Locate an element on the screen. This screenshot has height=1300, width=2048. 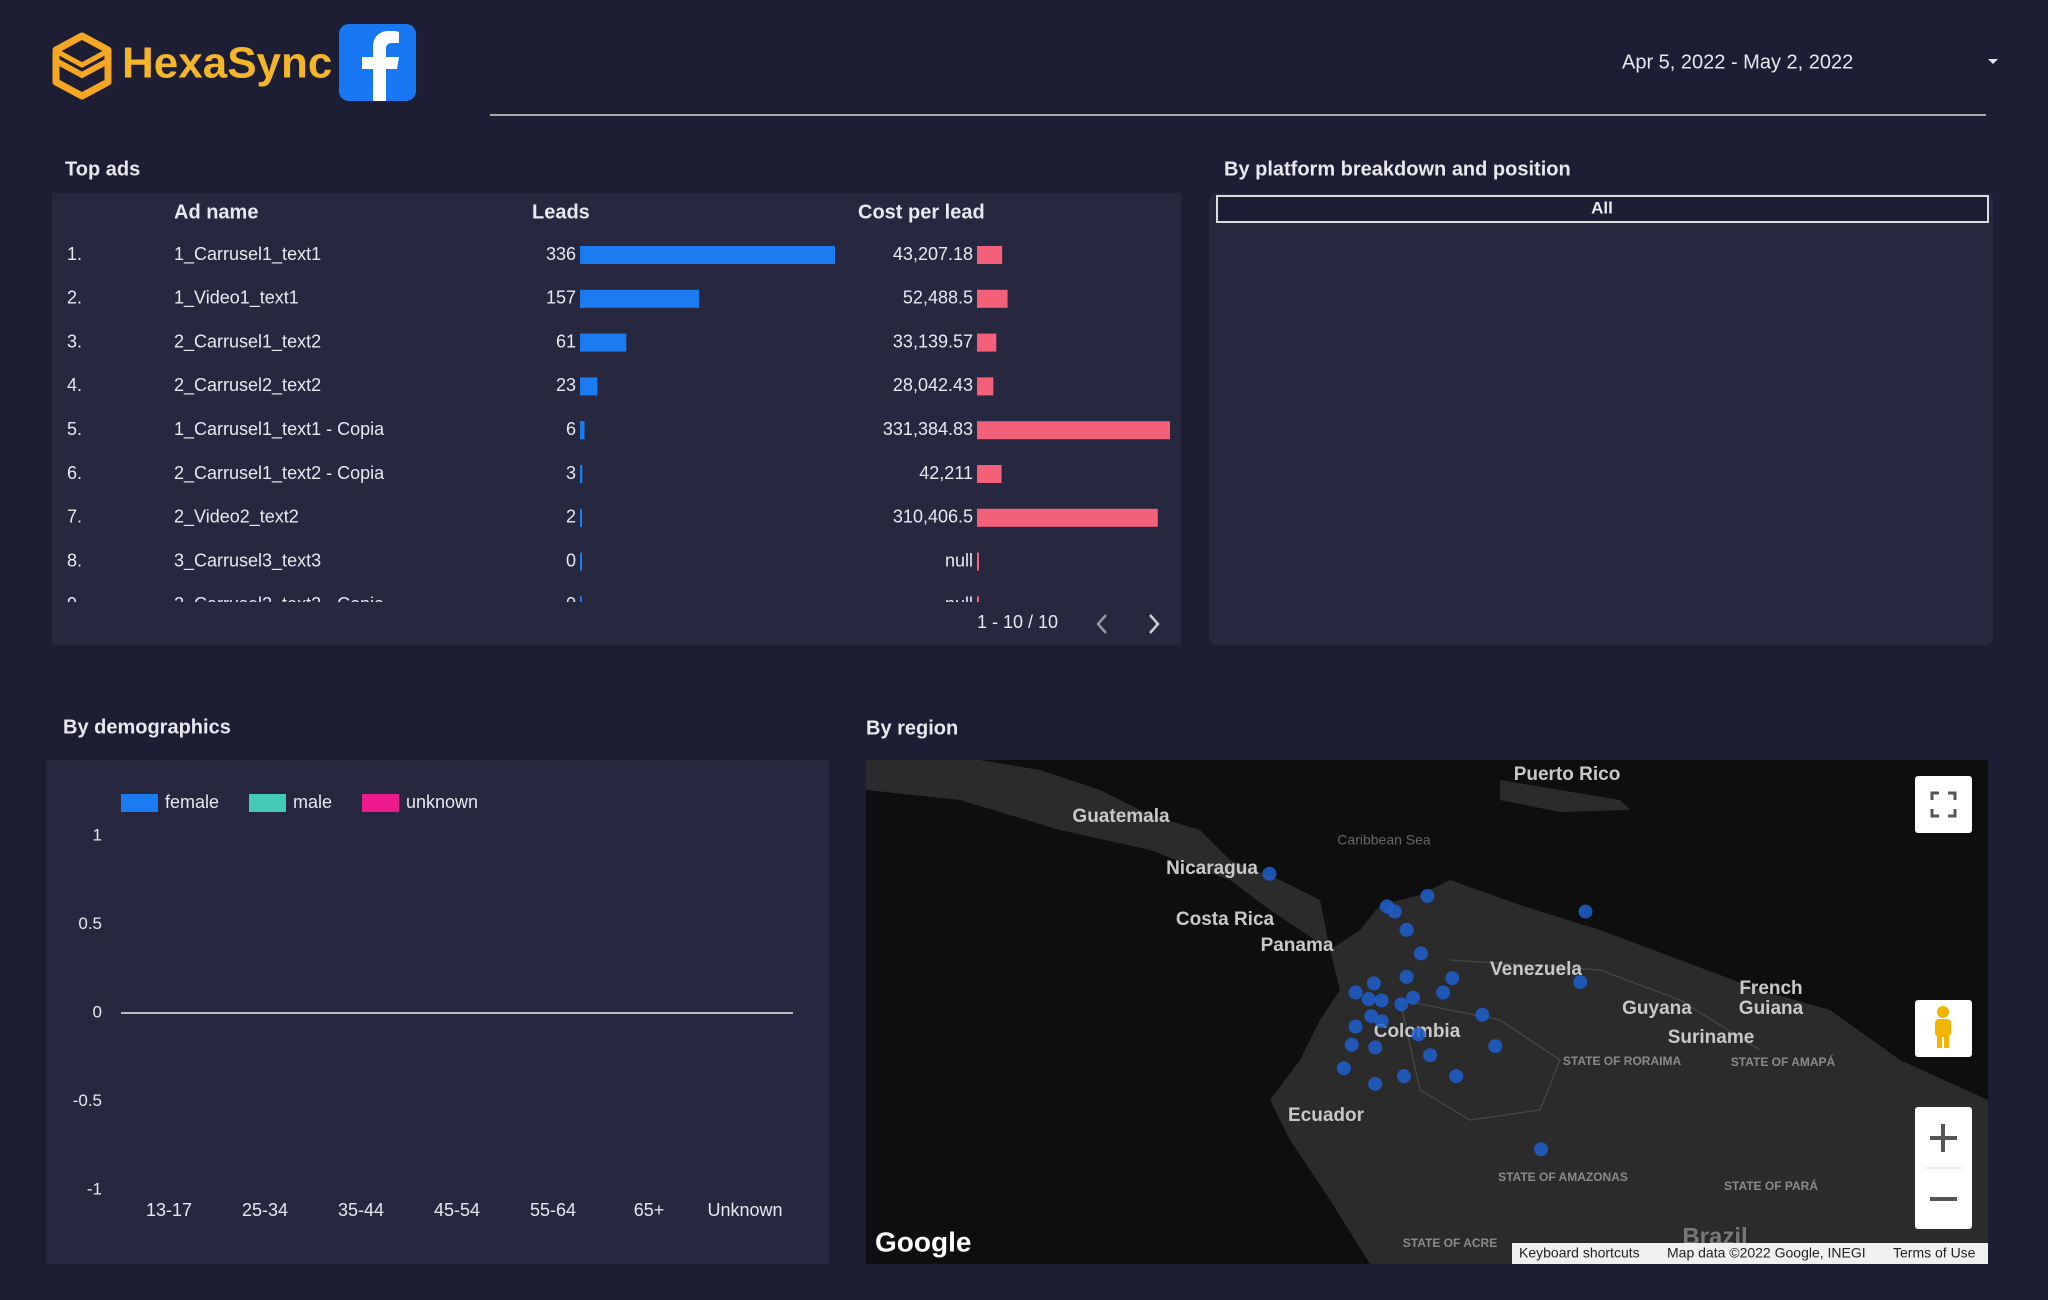
map-label: Ecuador is located at coordinates (1326, 1115).